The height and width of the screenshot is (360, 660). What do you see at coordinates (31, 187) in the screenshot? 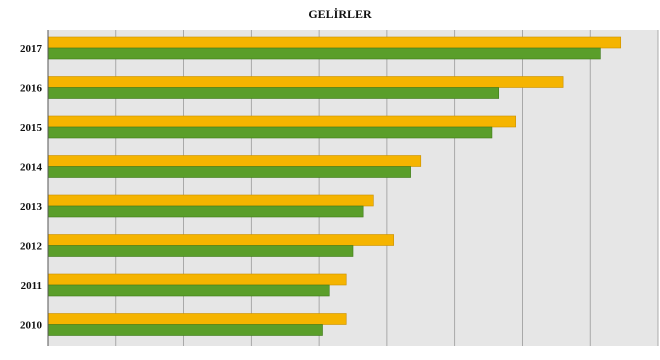
I see `category-labels: 2017 2016 2015 2014 2013 2012 2011 2010` at bounding box center [31, 187].